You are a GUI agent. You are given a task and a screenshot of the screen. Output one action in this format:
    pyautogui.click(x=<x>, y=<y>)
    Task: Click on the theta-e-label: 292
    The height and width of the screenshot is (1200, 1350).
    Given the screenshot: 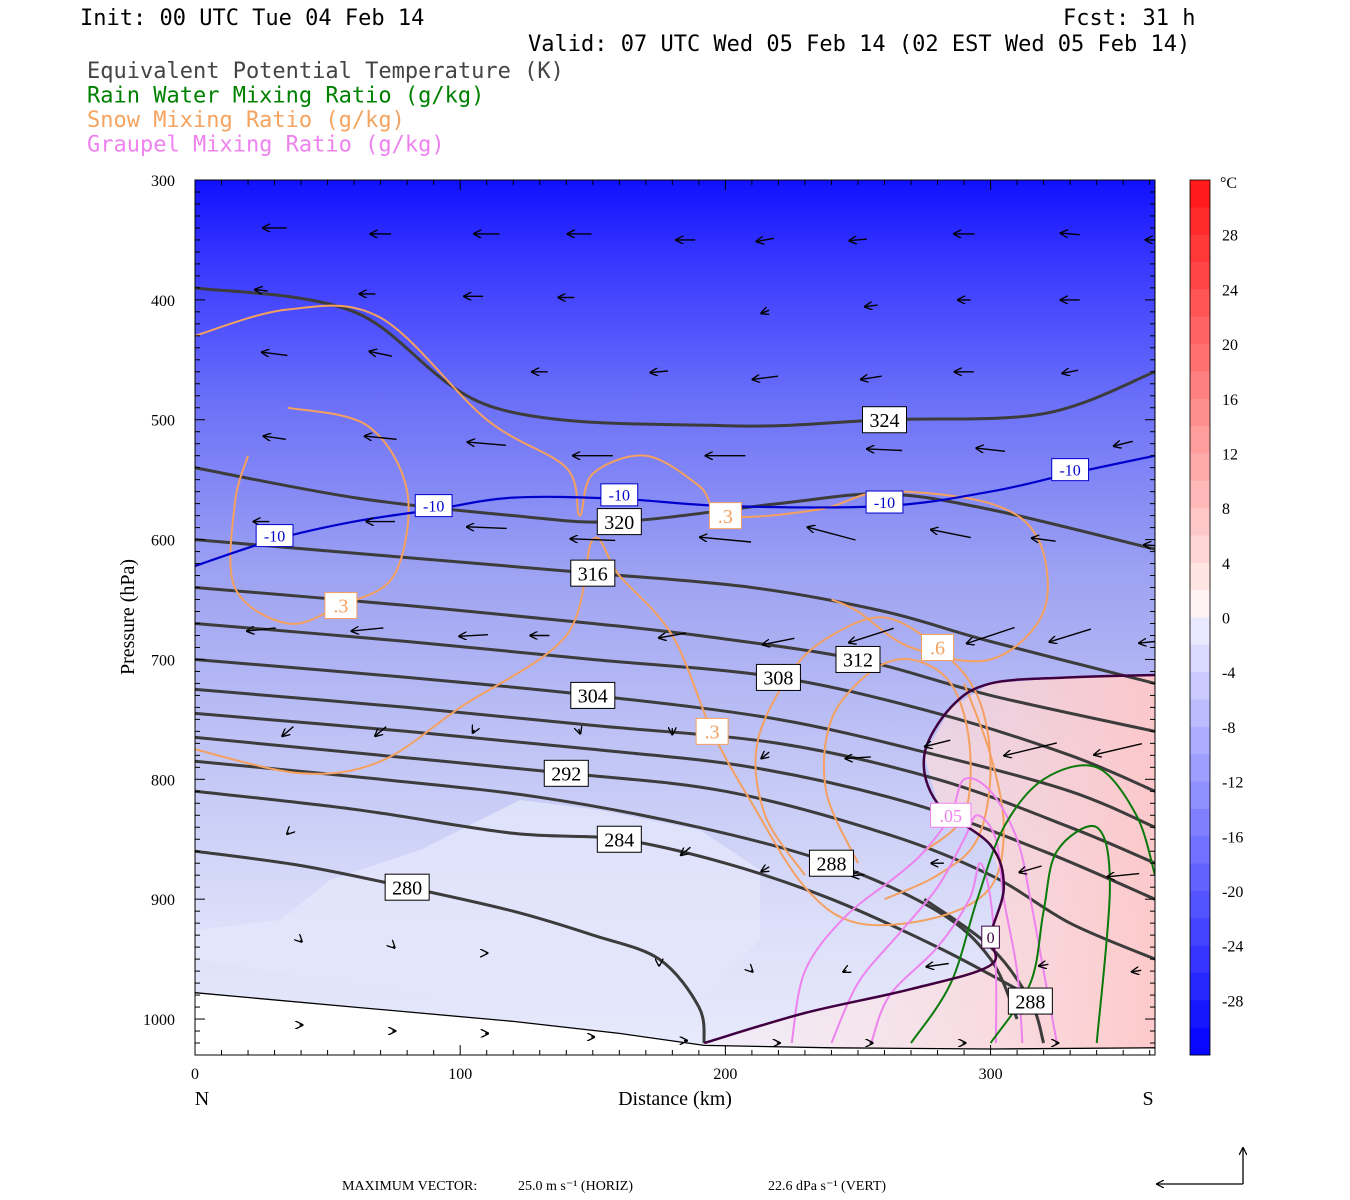 What is the action you would take?
    pyautogui.click(x=566, y=773)
    